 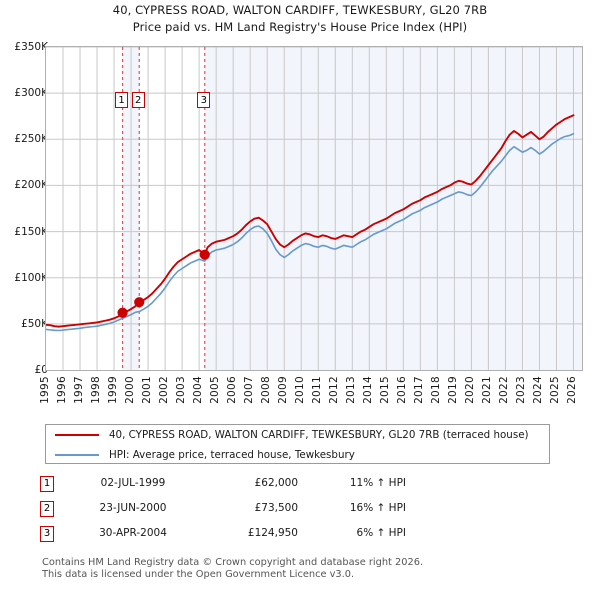 I want to click on x-axis-tick: 2003, so click(x=181, y=390).